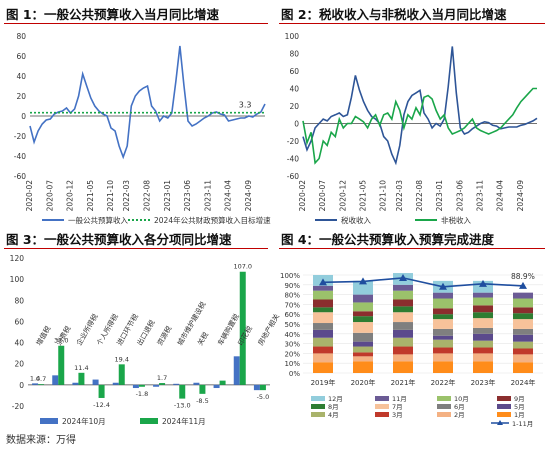 This screenshot has width=550, height=449. Describe the element at coordinates (519, 399) in the screenshot. I see `legend-label: 9月` at that location.